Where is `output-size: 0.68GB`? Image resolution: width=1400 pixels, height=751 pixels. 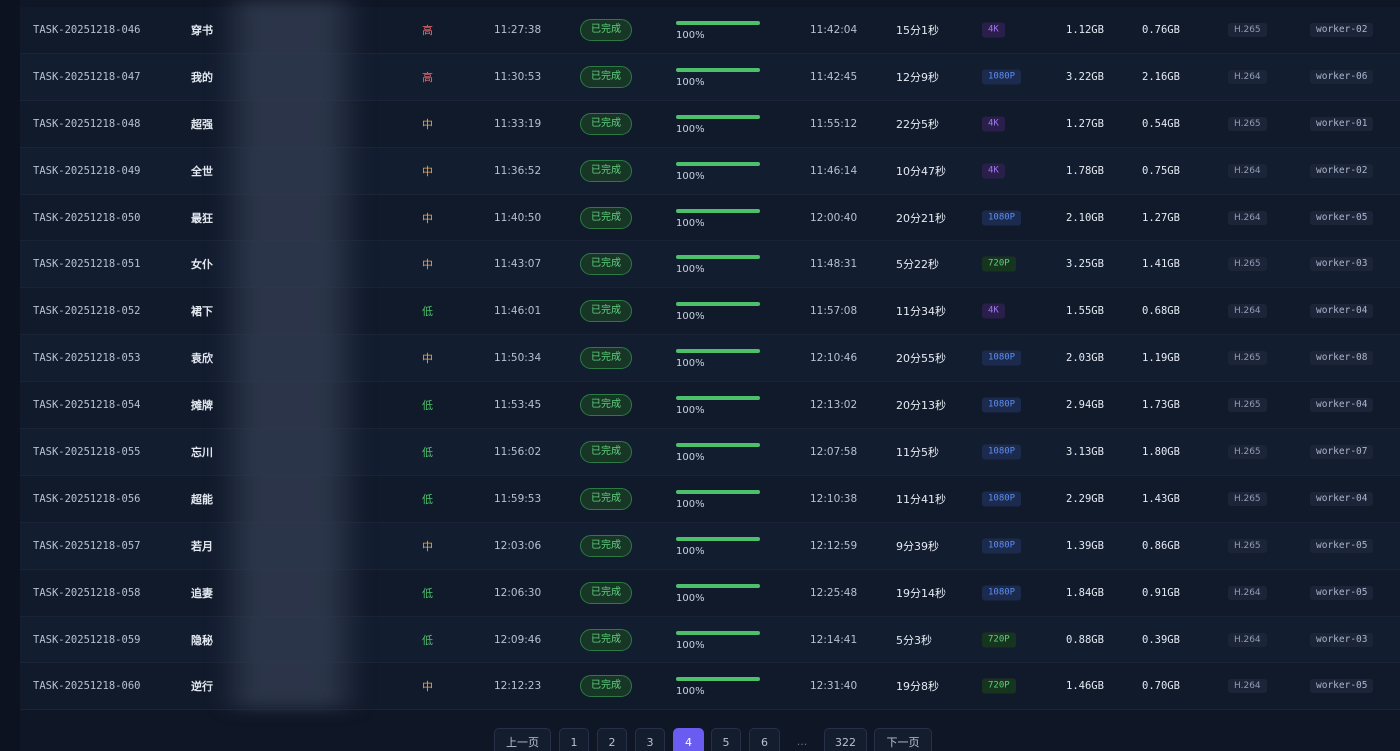 output-size: 0.68GB is located at coordinates (1161, 311).